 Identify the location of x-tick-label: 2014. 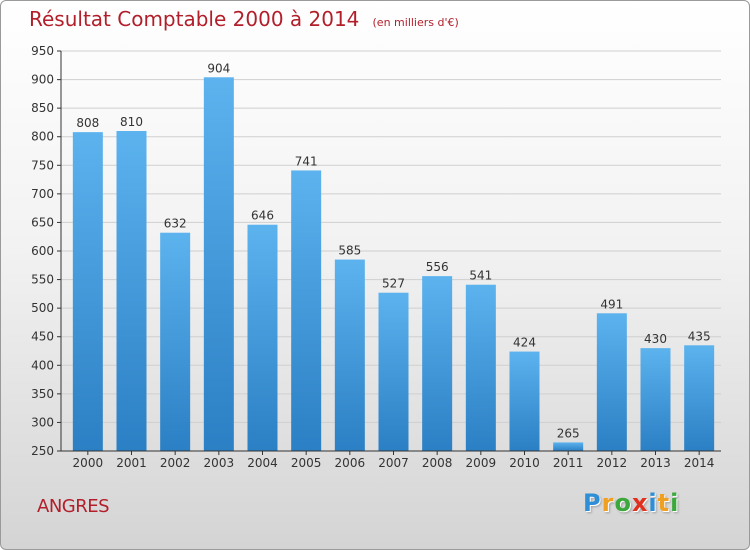
(699, 463).